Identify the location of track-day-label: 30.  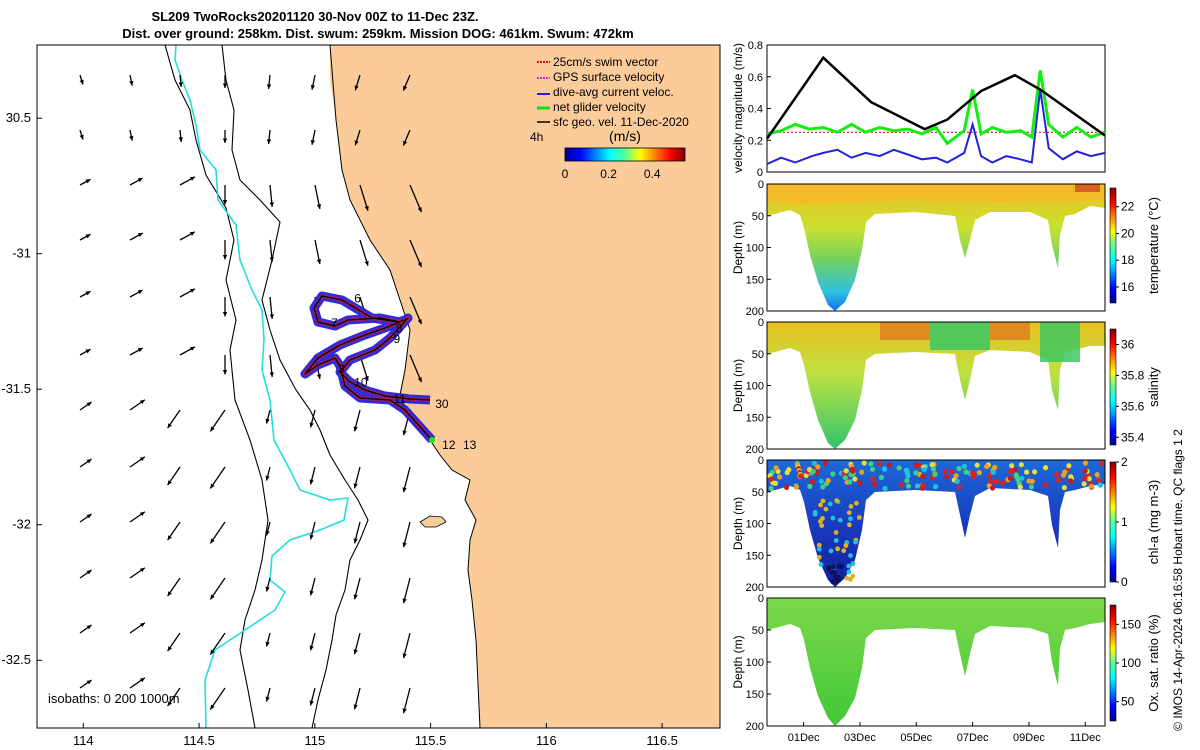
(442, 404).